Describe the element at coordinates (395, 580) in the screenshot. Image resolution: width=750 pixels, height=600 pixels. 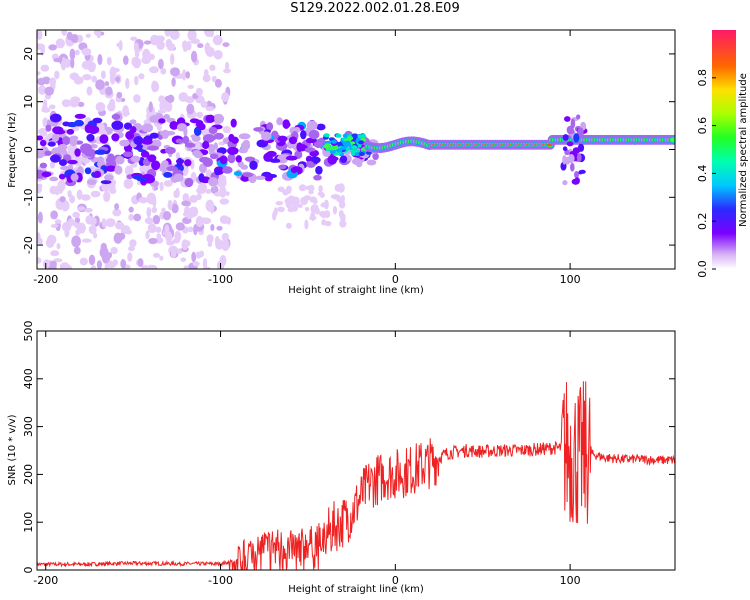
I see `snr-x-tick-label: 0` at that location.